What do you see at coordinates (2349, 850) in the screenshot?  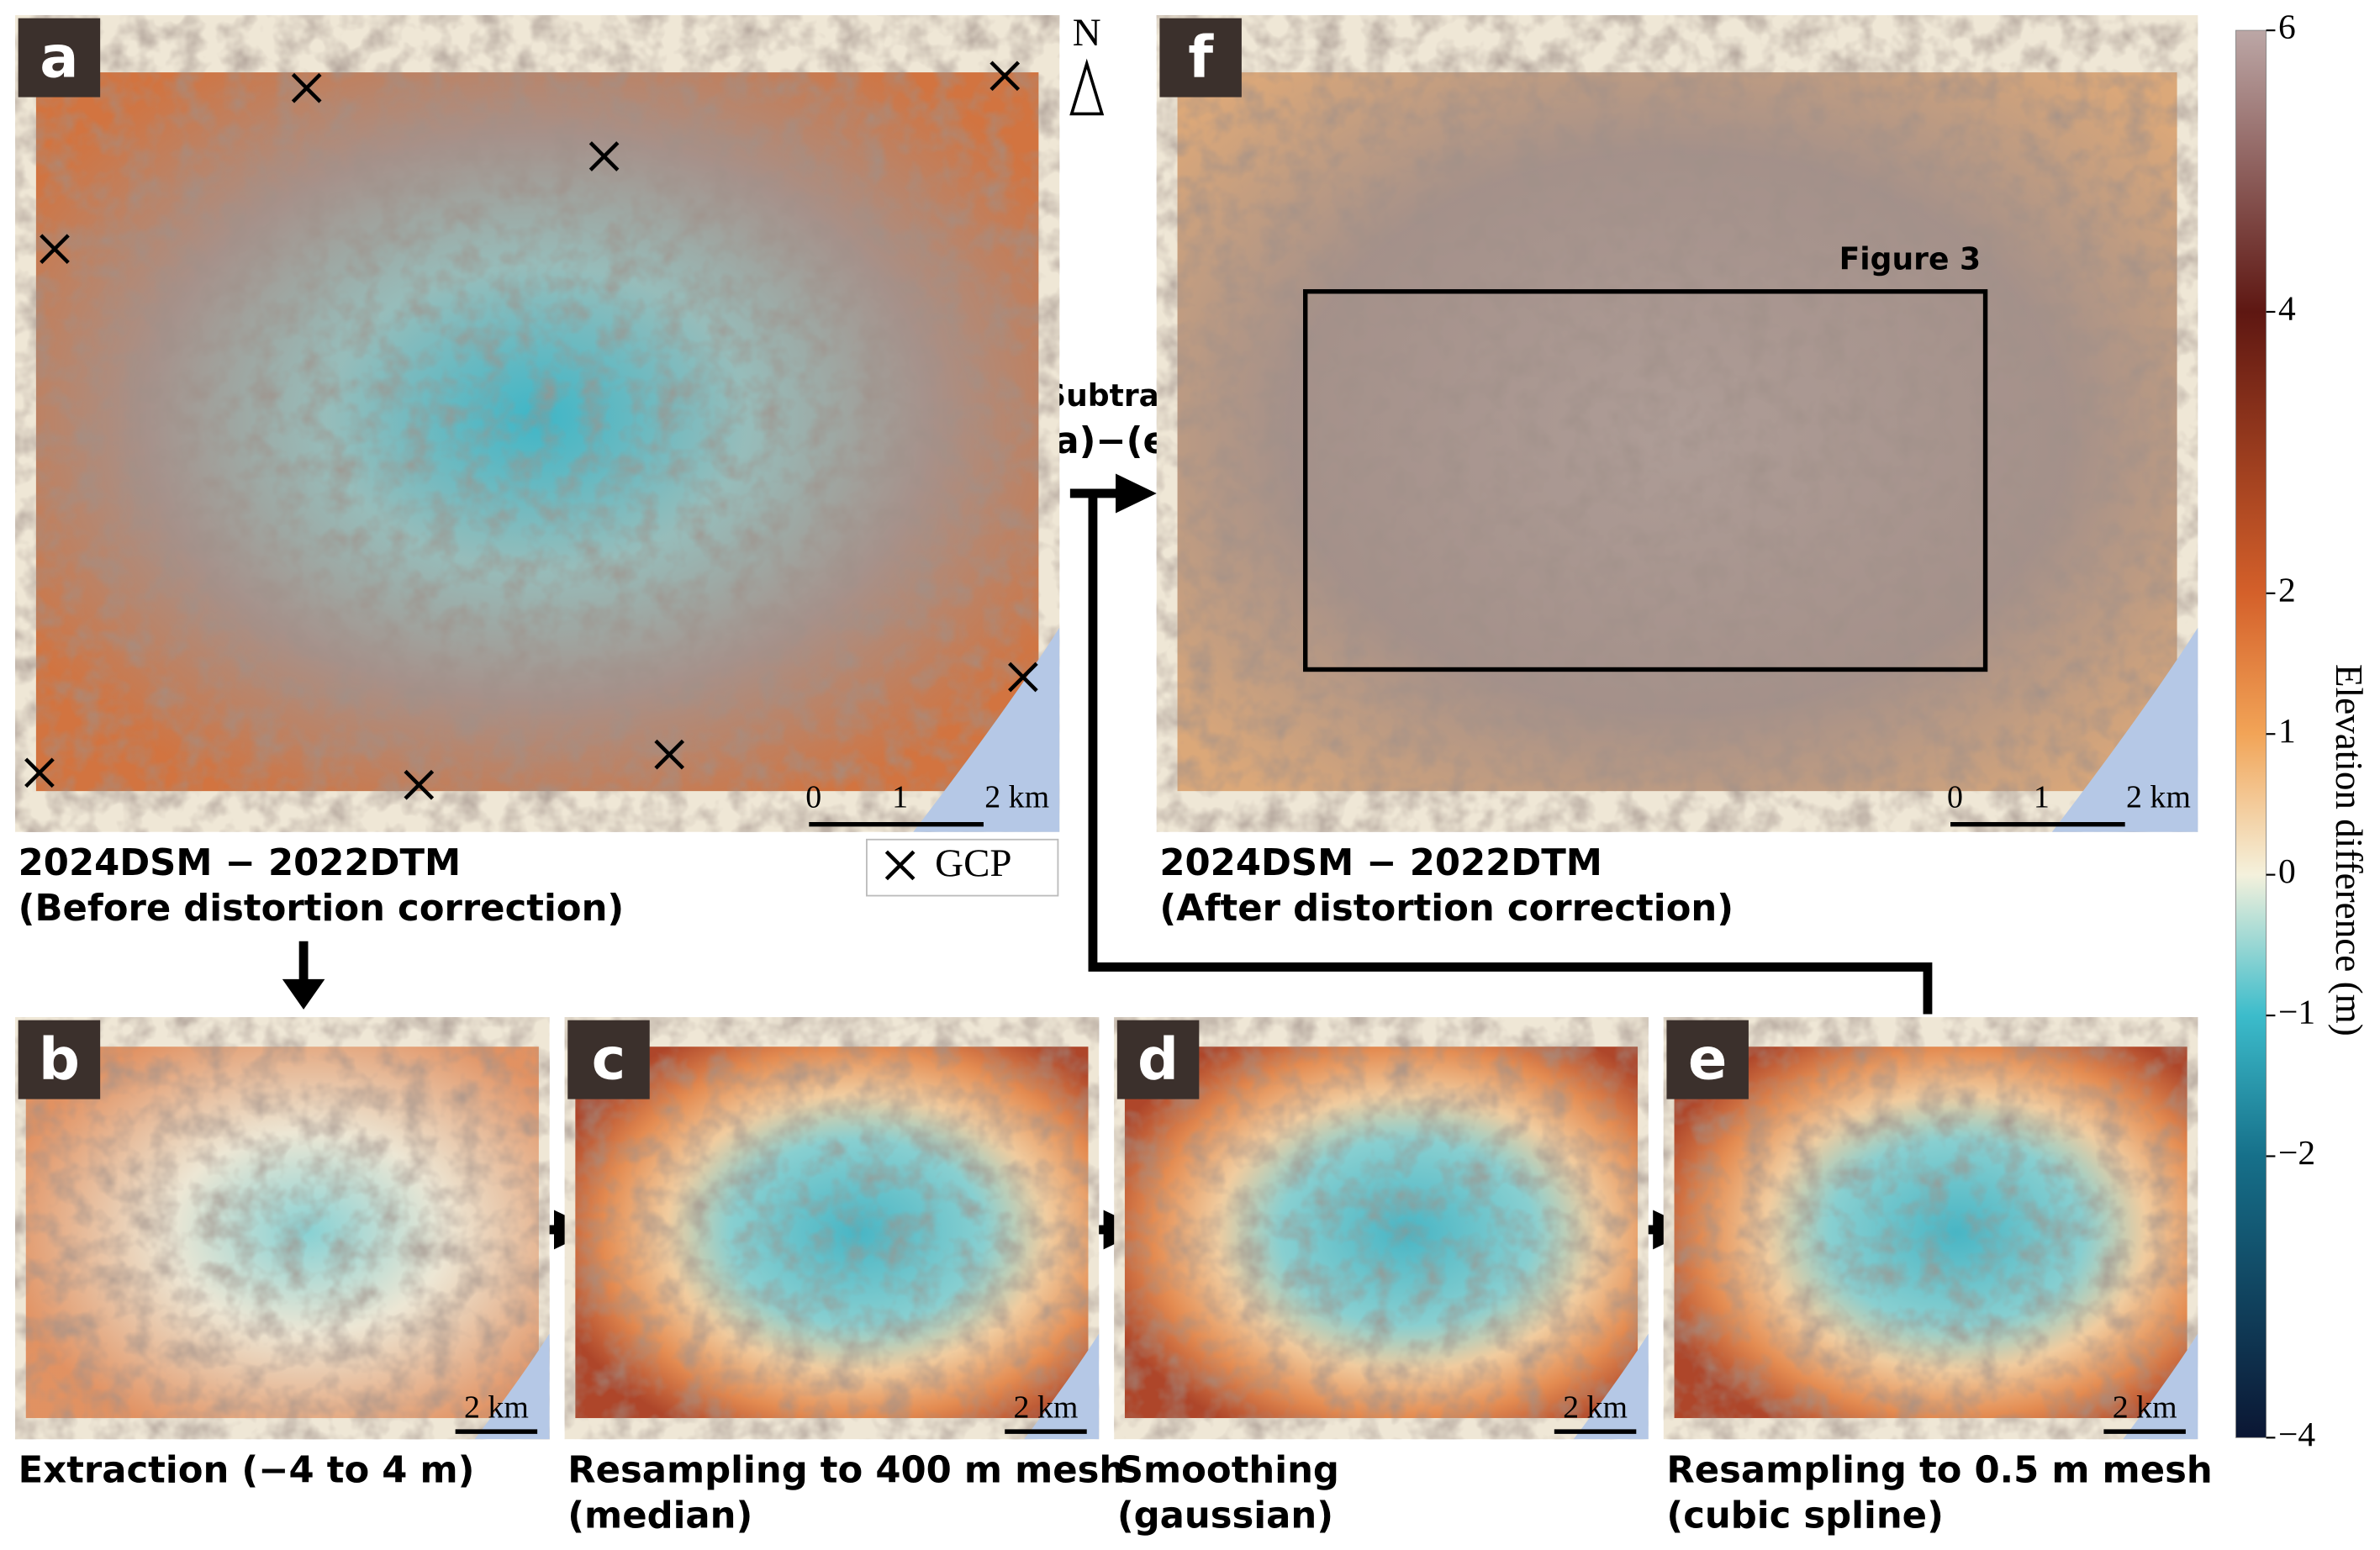 I see `colorbar-label: Elevation difference (m)` at bounding box center [2349, 850].